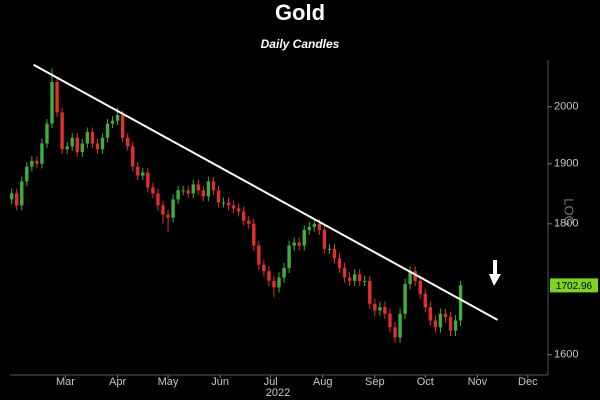 The width and height of the screenshot is (600, 400). Describe the element at coordinates (566, 164) in the screenshot. I see `y-tick-label: 1900` at that location.